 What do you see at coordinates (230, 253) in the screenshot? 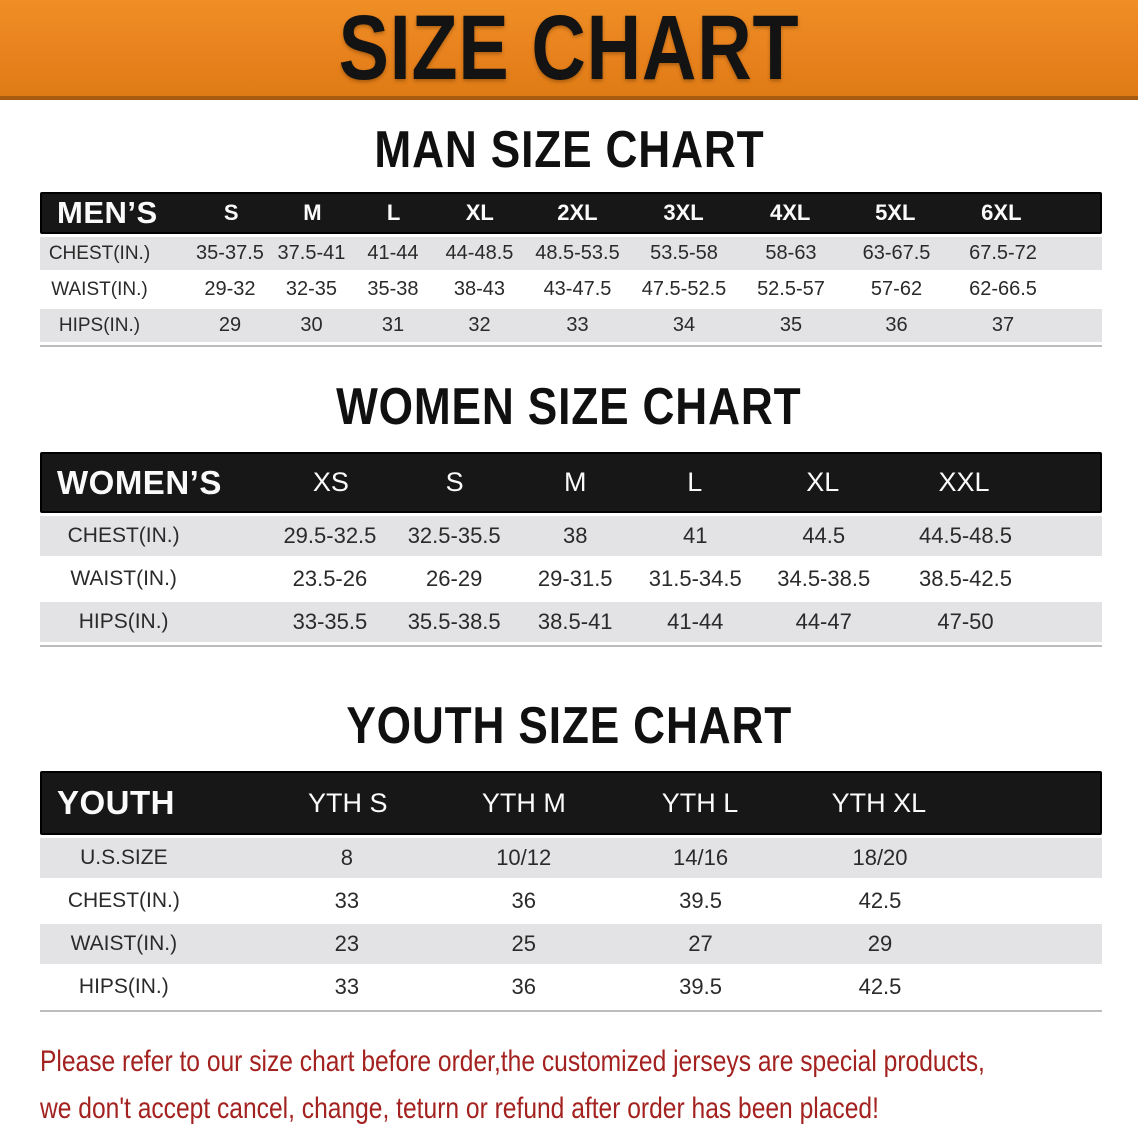
I see `value-cell: 35-37.5` at bounding box center [230, 253].